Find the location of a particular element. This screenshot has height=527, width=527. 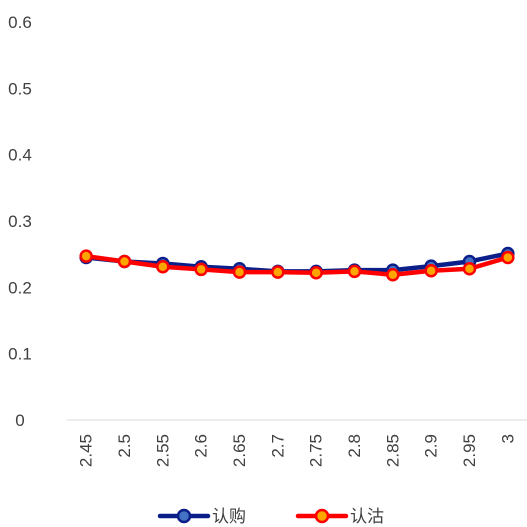

x-tick-label: 2.95 is located at coordinates (469, 450).